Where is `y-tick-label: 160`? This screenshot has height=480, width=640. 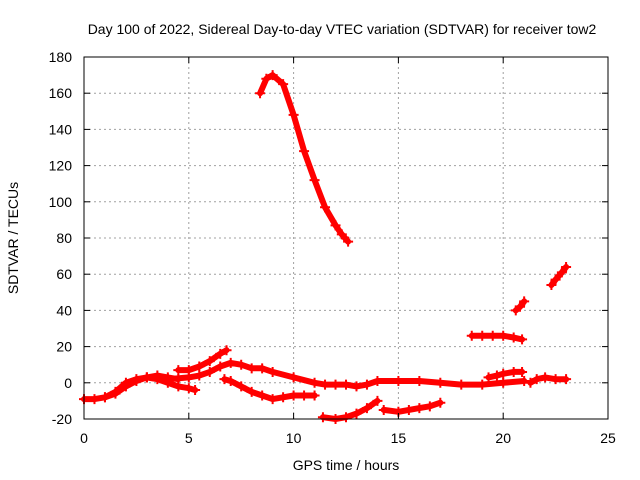 y-tick-label: 160 is located at coordinates (61, 93).